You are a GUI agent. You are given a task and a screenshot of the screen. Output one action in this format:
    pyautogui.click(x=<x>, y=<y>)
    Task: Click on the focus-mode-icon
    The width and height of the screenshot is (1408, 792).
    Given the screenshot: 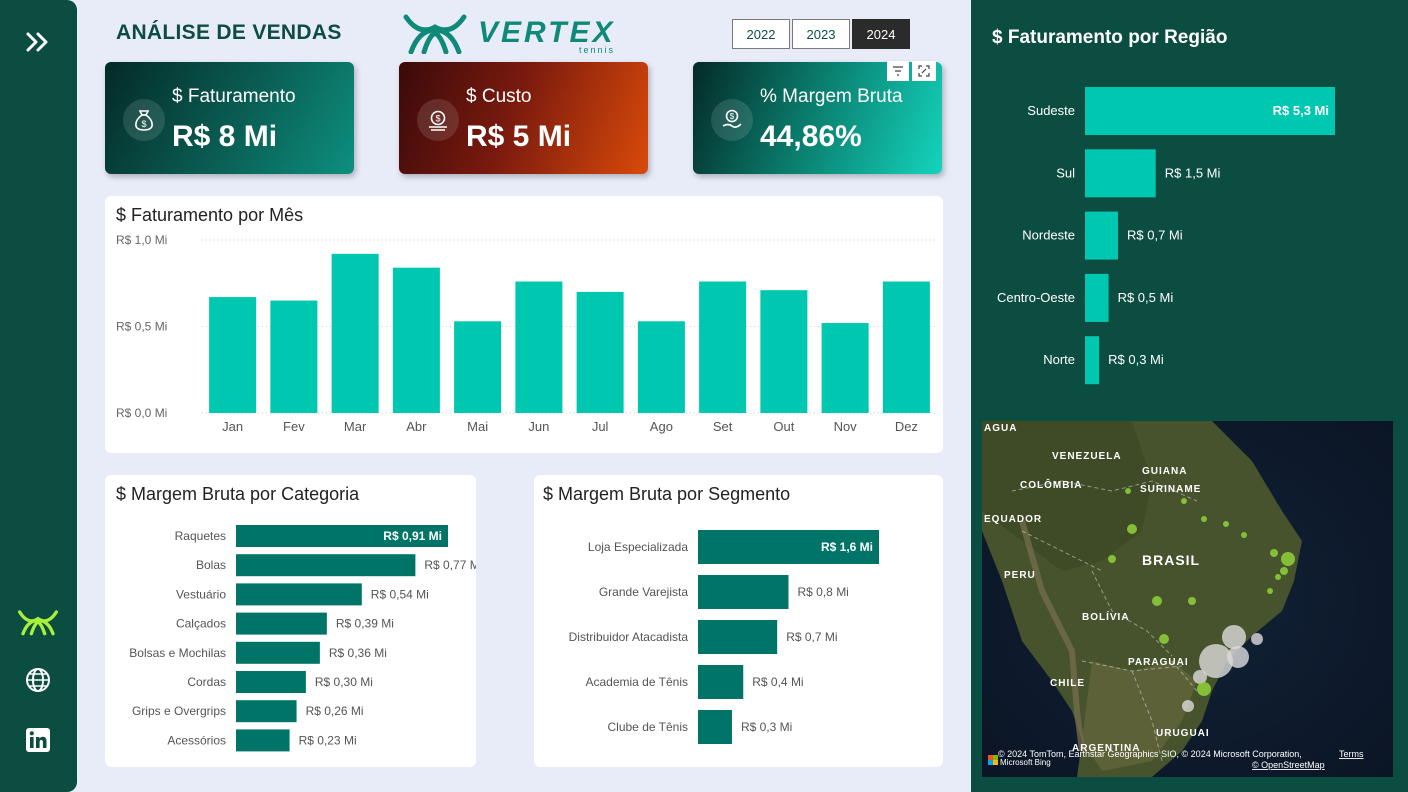 What is the action you would take?
    pyautogui.click(x=924, y=71)
    